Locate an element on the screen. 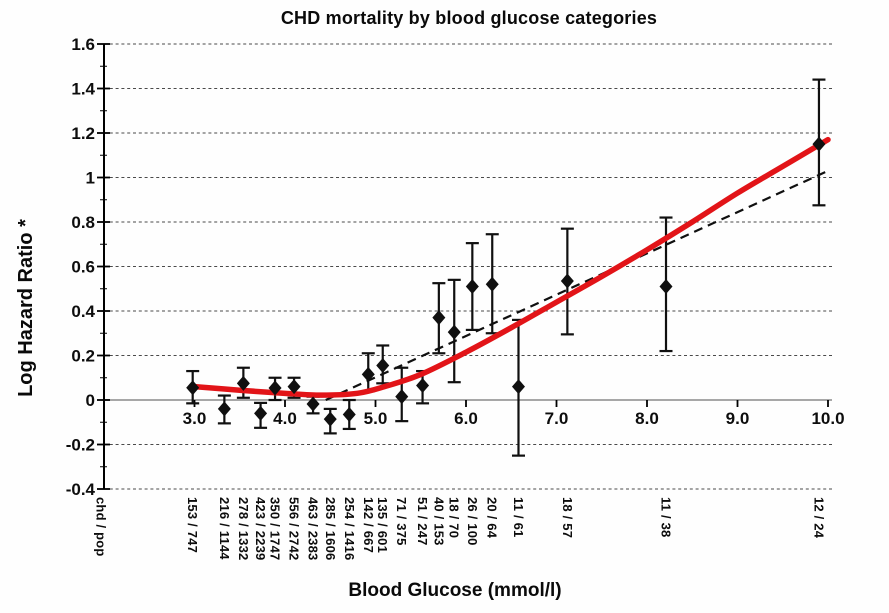 The height and width of the screenshot is (613, 889). category-label: 20 / 64 is located at coordinates (492, 518).